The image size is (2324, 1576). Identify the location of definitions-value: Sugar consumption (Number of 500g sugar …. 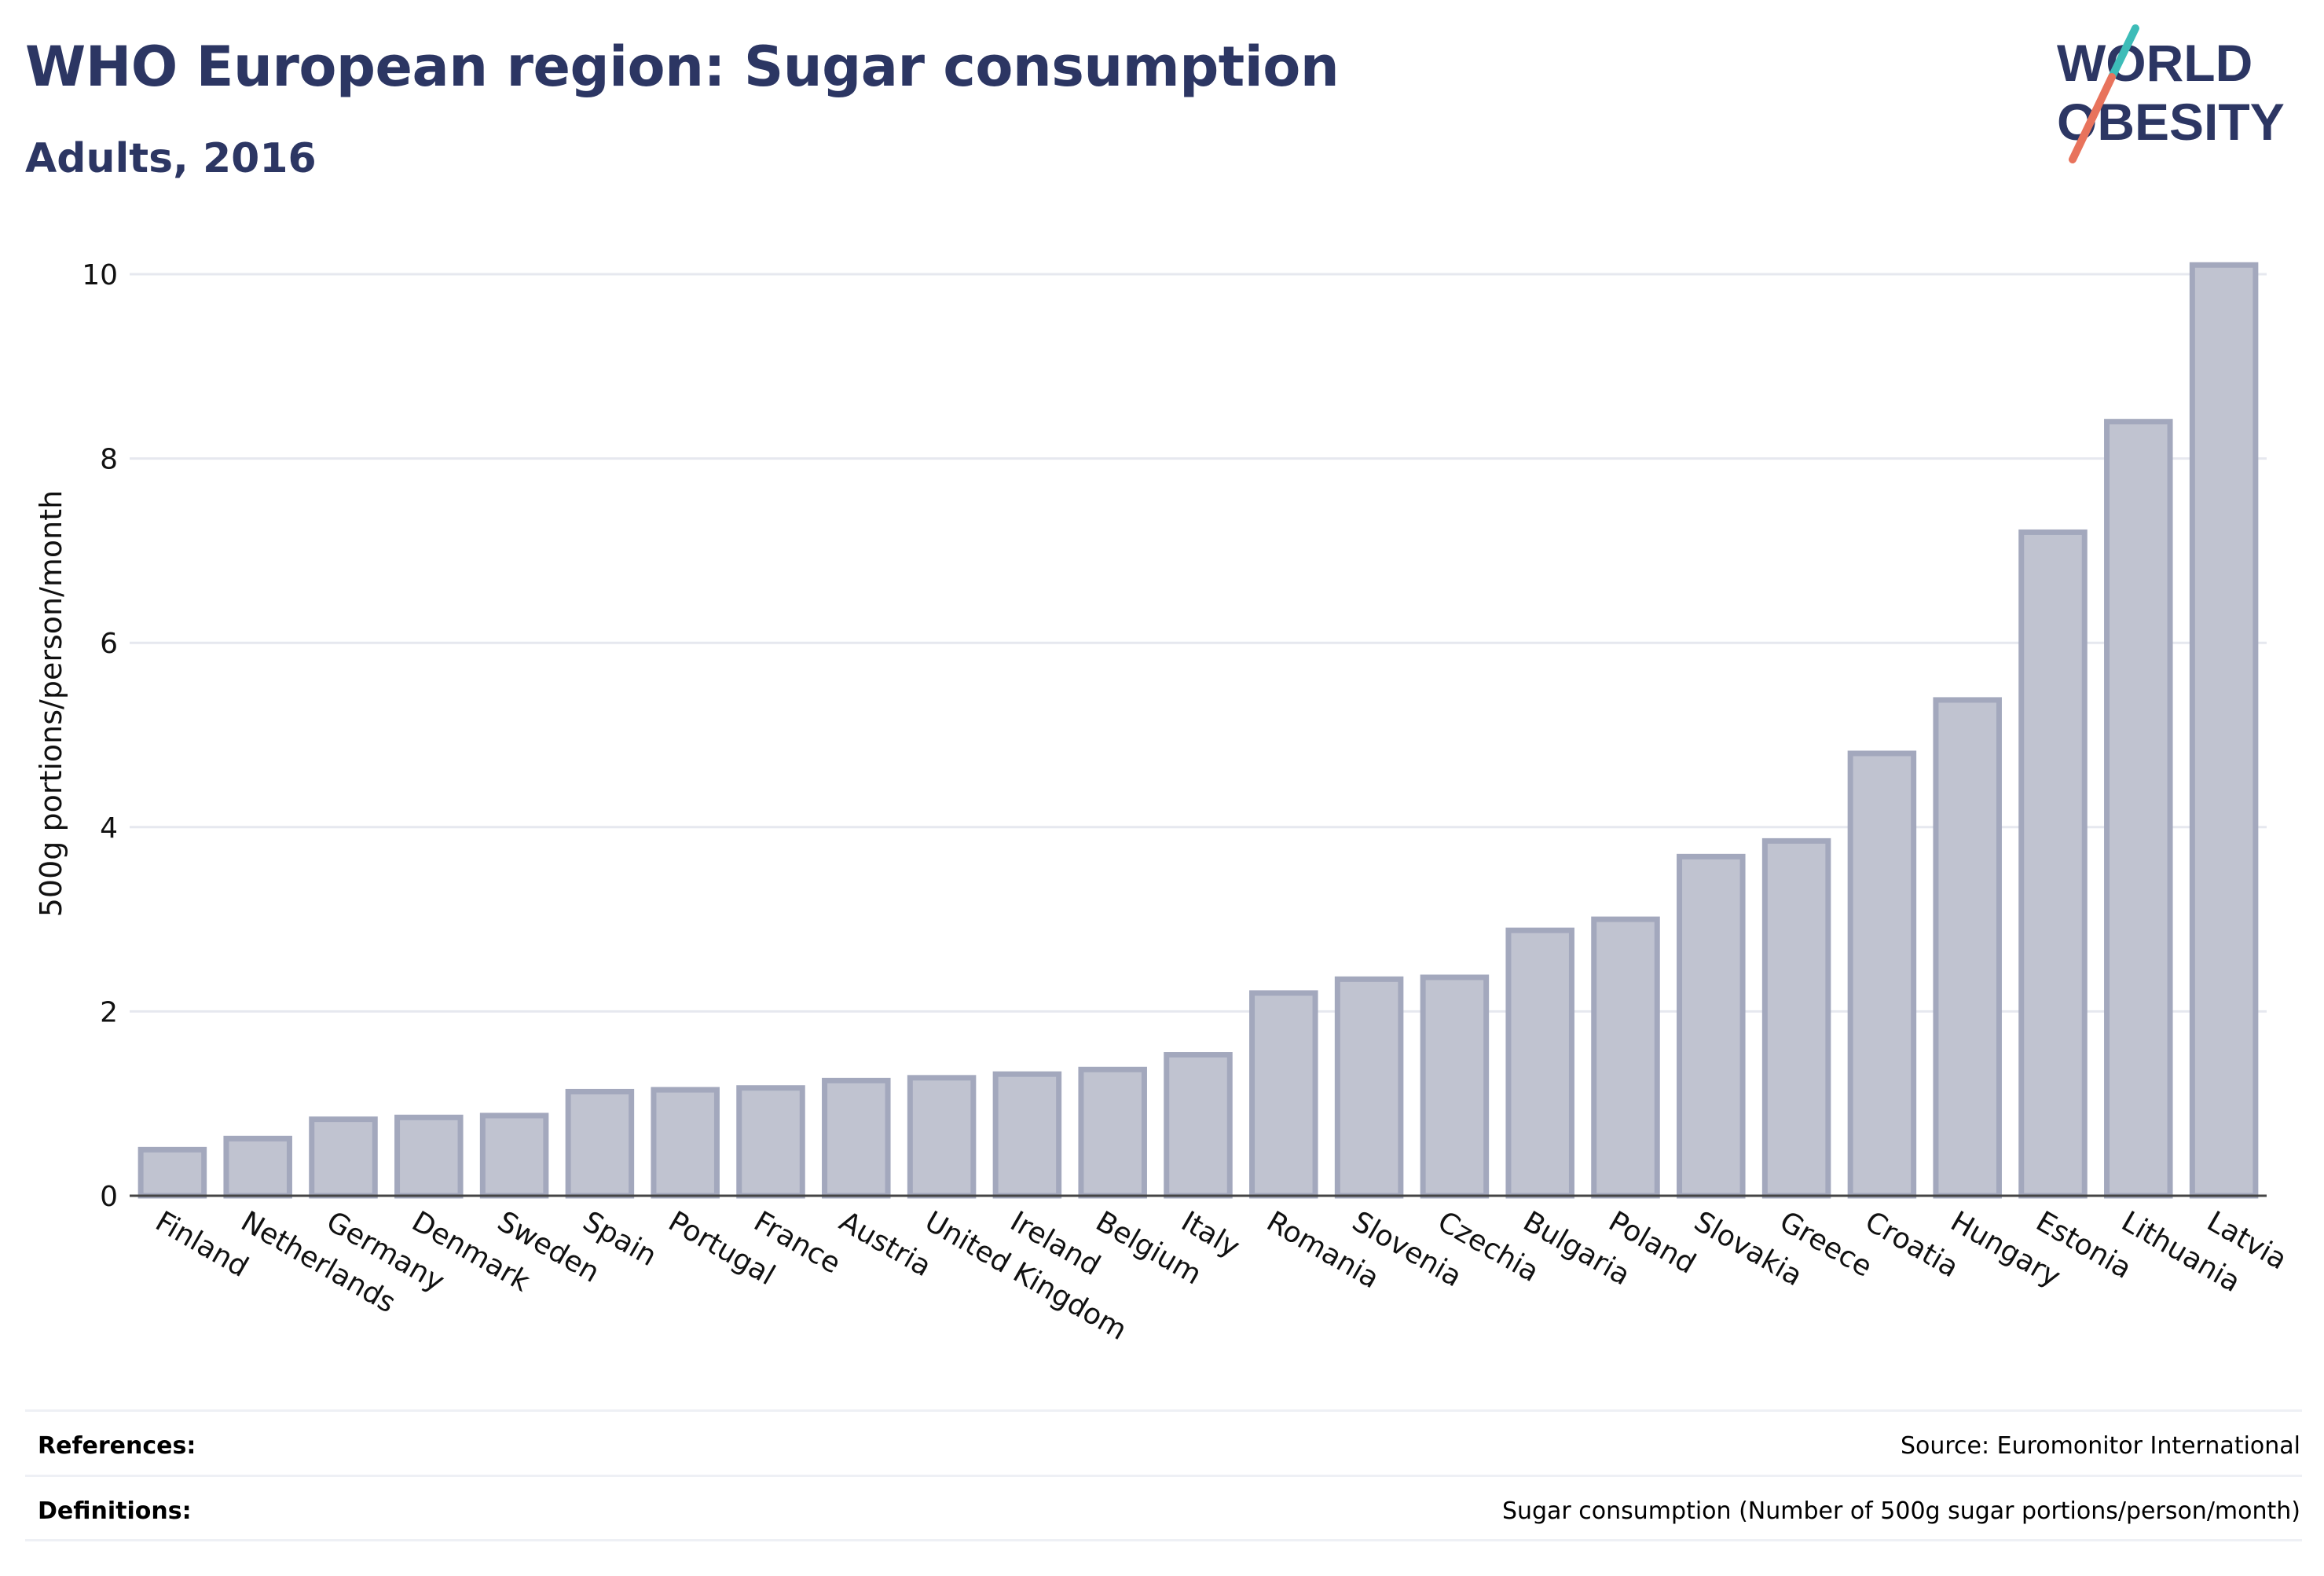
(1900, 1511).